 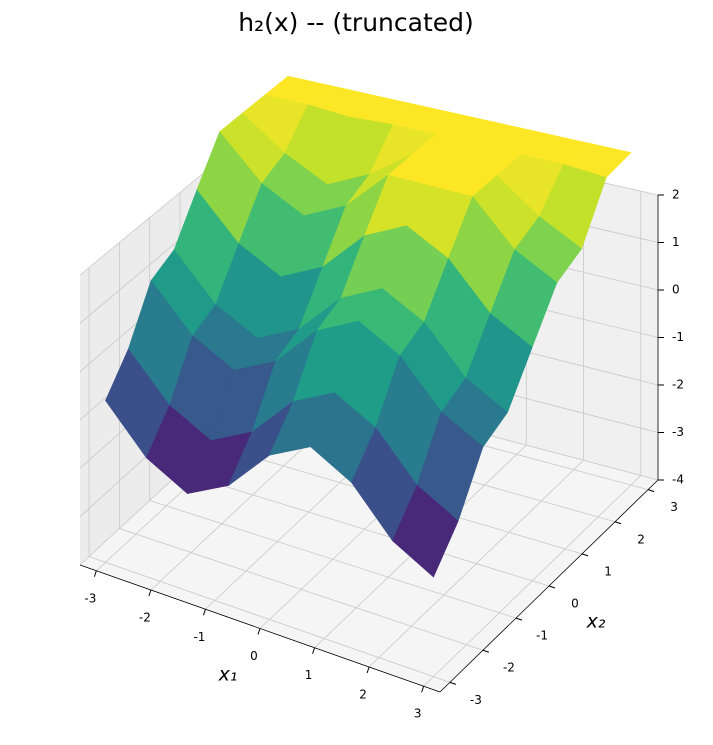 I want to click on x-tick-label: 1, so click(x=309, y=675).